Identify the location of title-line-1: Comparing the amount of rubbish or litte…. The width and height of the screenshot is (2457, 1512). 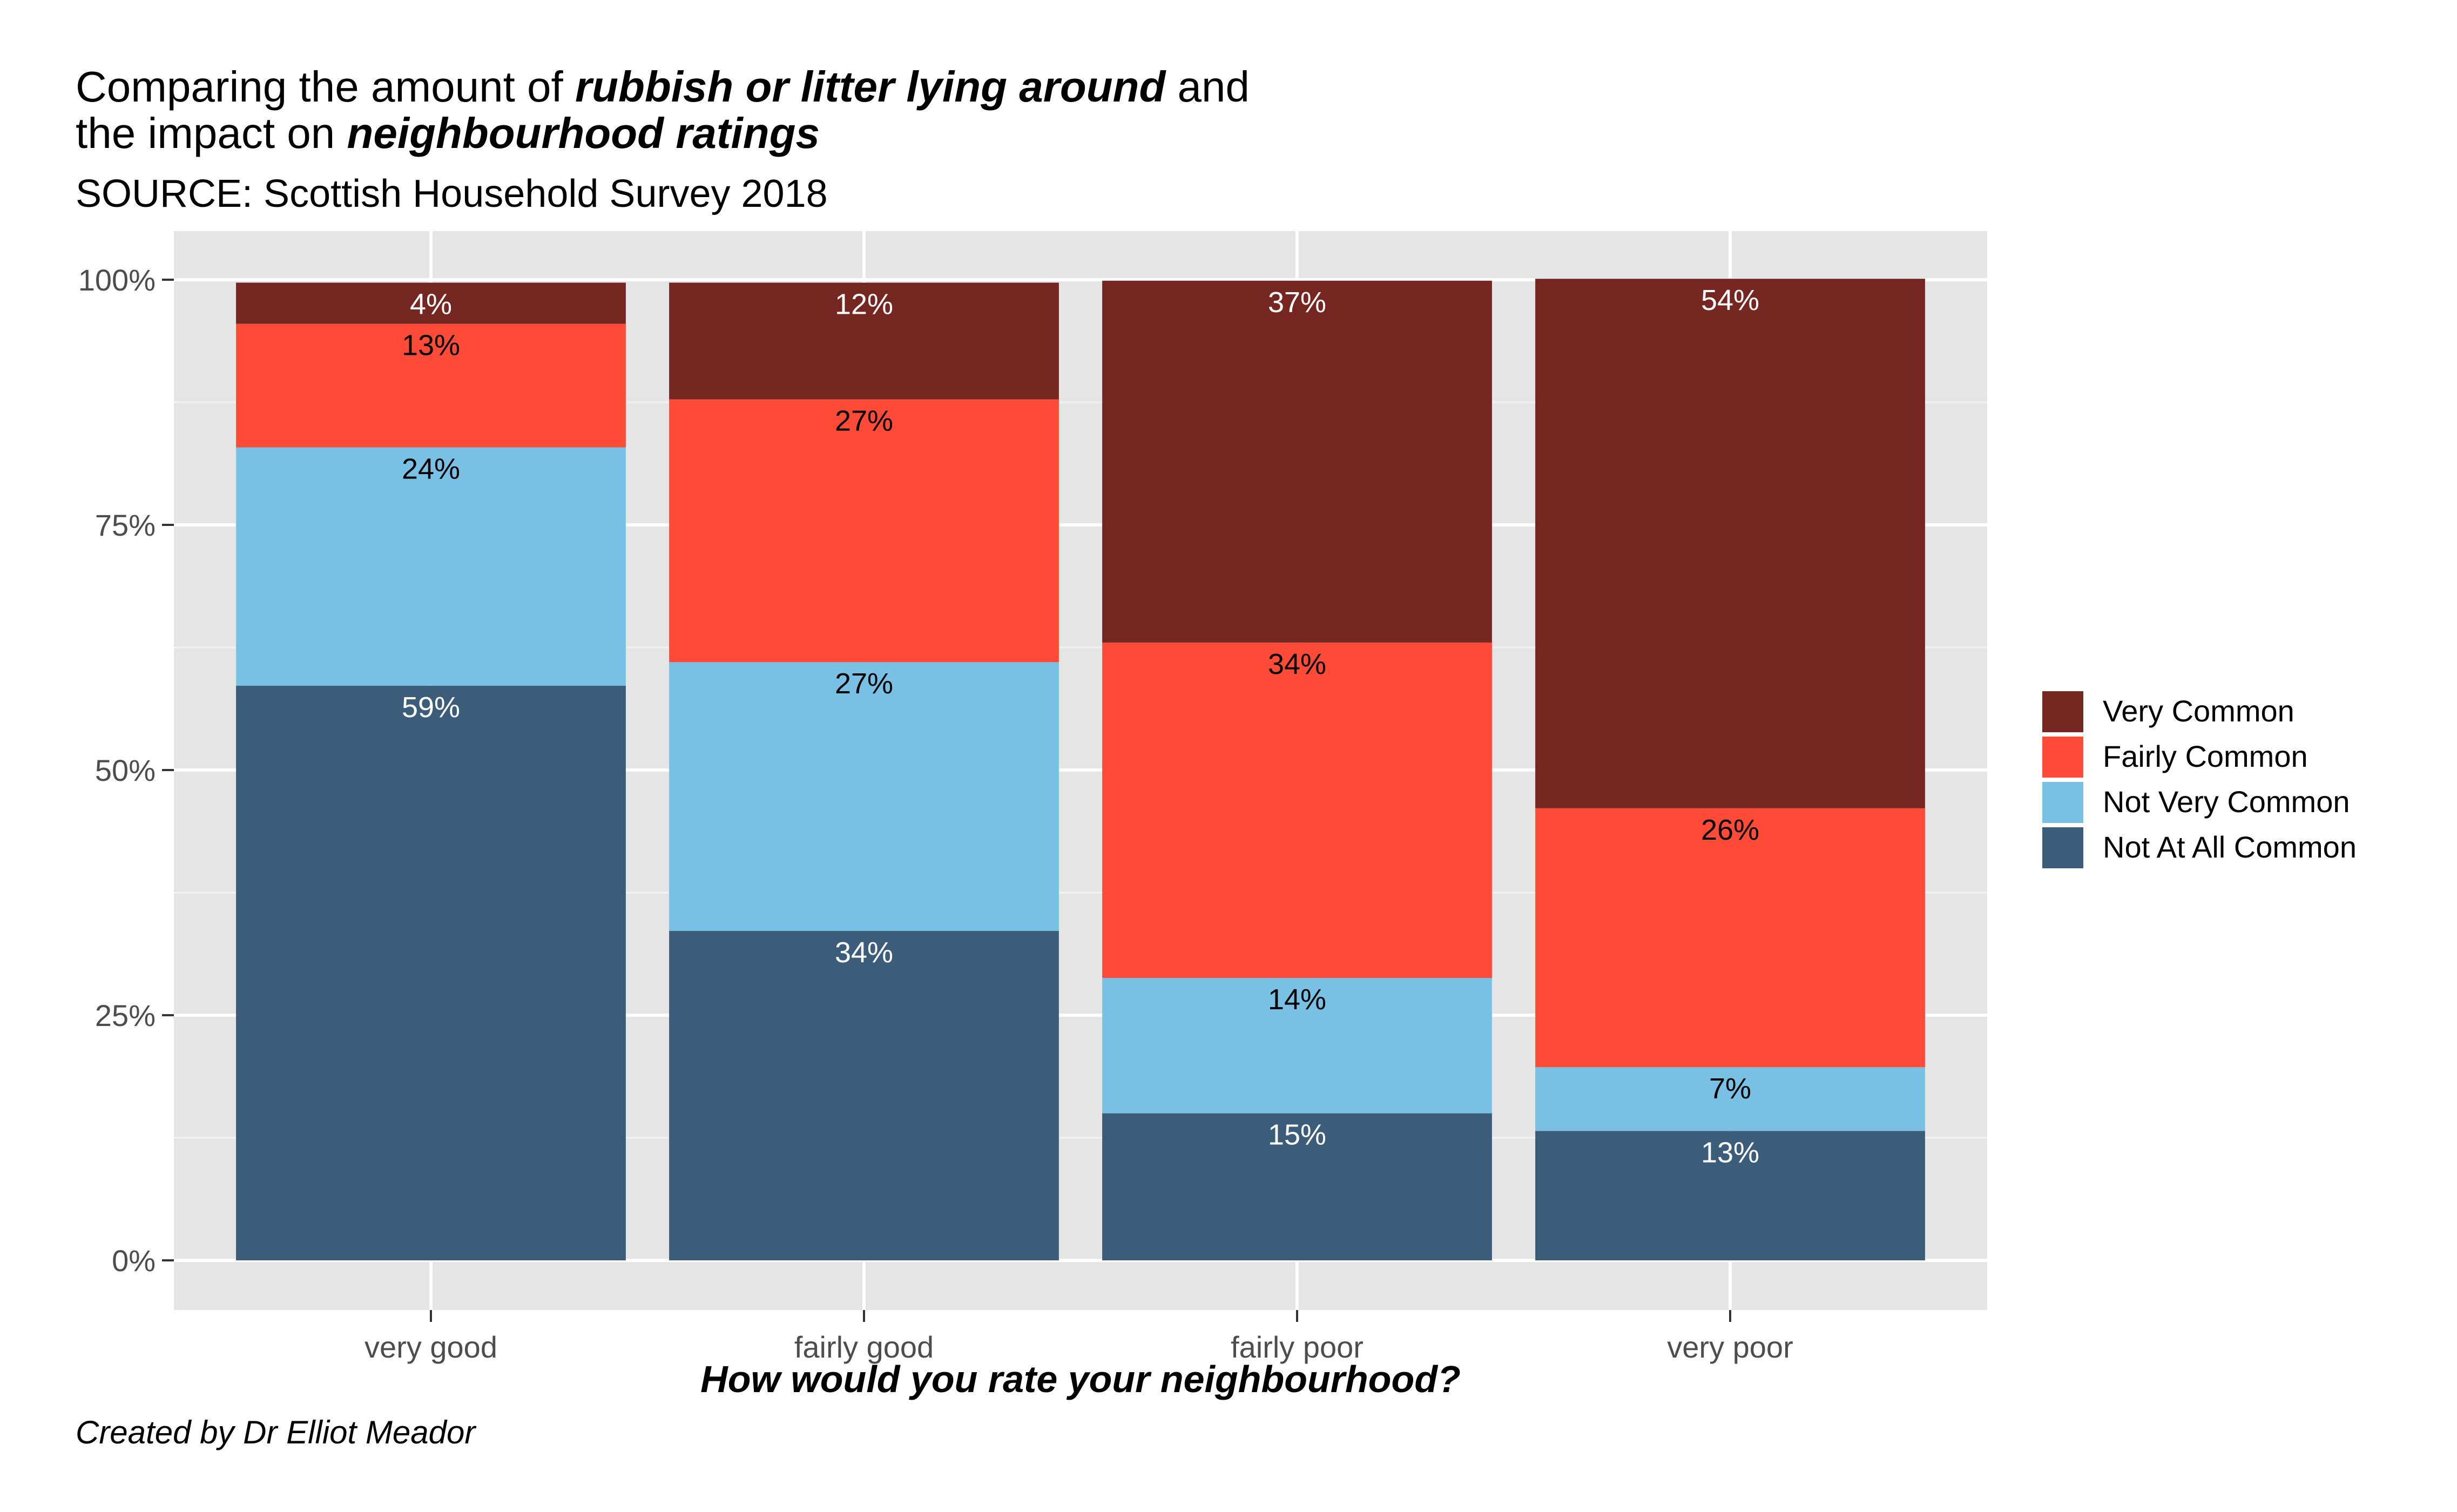
(663, 87).